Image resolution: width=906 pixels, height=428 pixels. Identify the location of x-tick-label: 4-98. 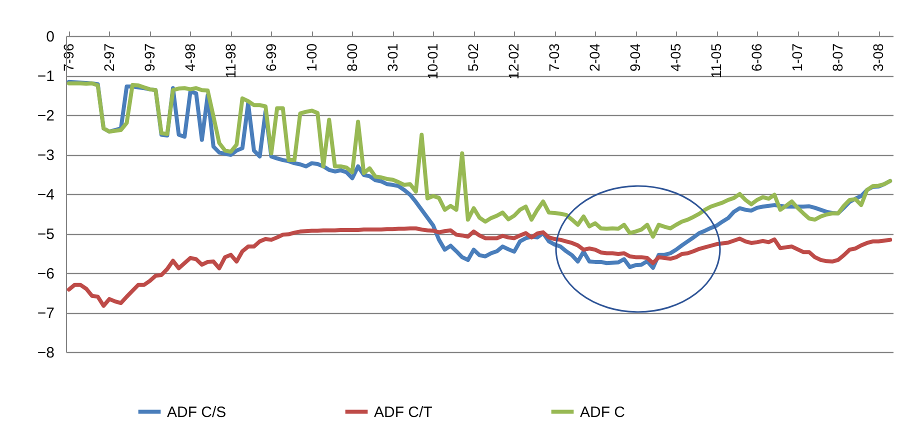
(190, 57).